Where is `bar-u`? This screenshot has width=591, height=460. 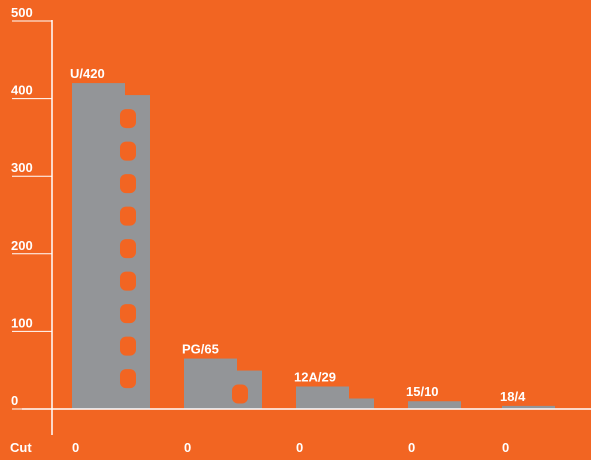 bar-u is located at coordinates (111, 246).